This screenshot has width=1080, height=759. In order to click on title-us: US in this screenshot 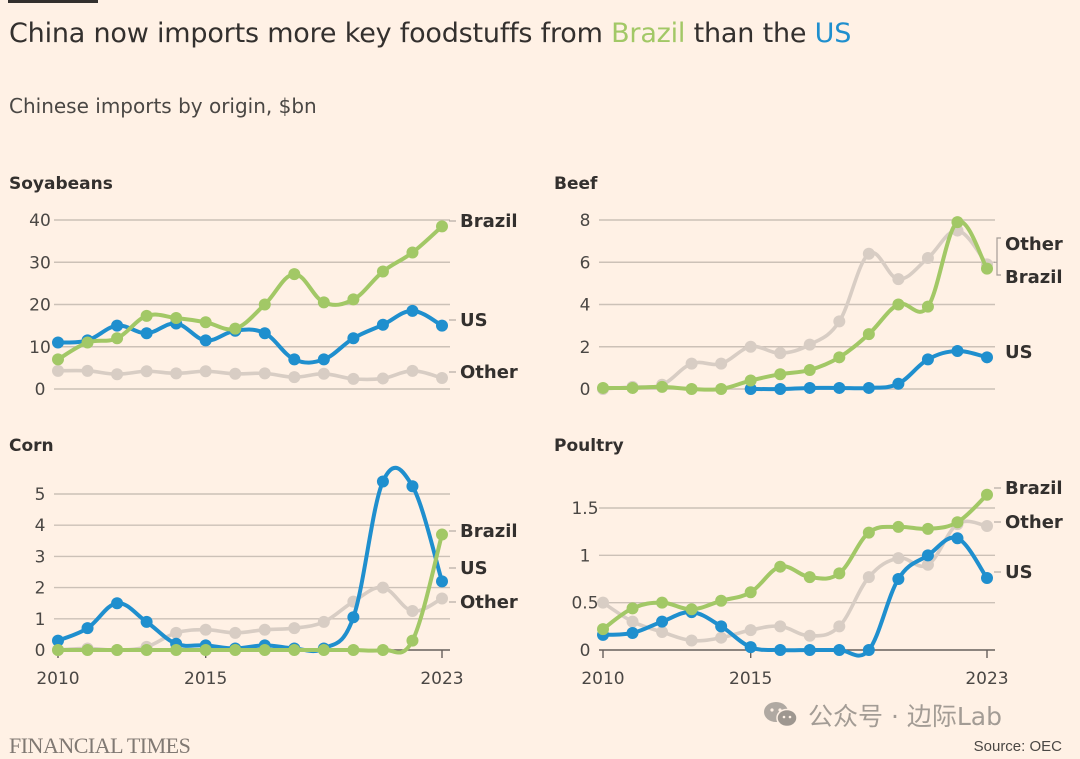, I will do `click(833, 33)`.